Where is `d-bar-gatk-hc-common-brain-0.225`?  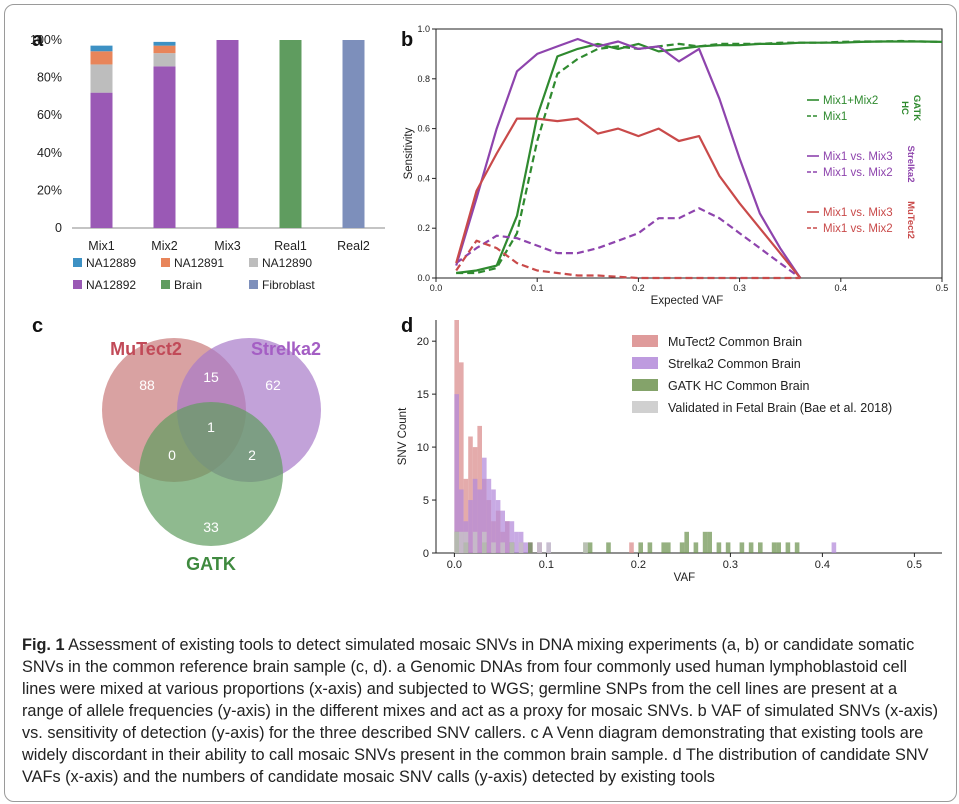
d-bar-gatk-hc-common-brain-0.225 is located at coordinates (663, 547).